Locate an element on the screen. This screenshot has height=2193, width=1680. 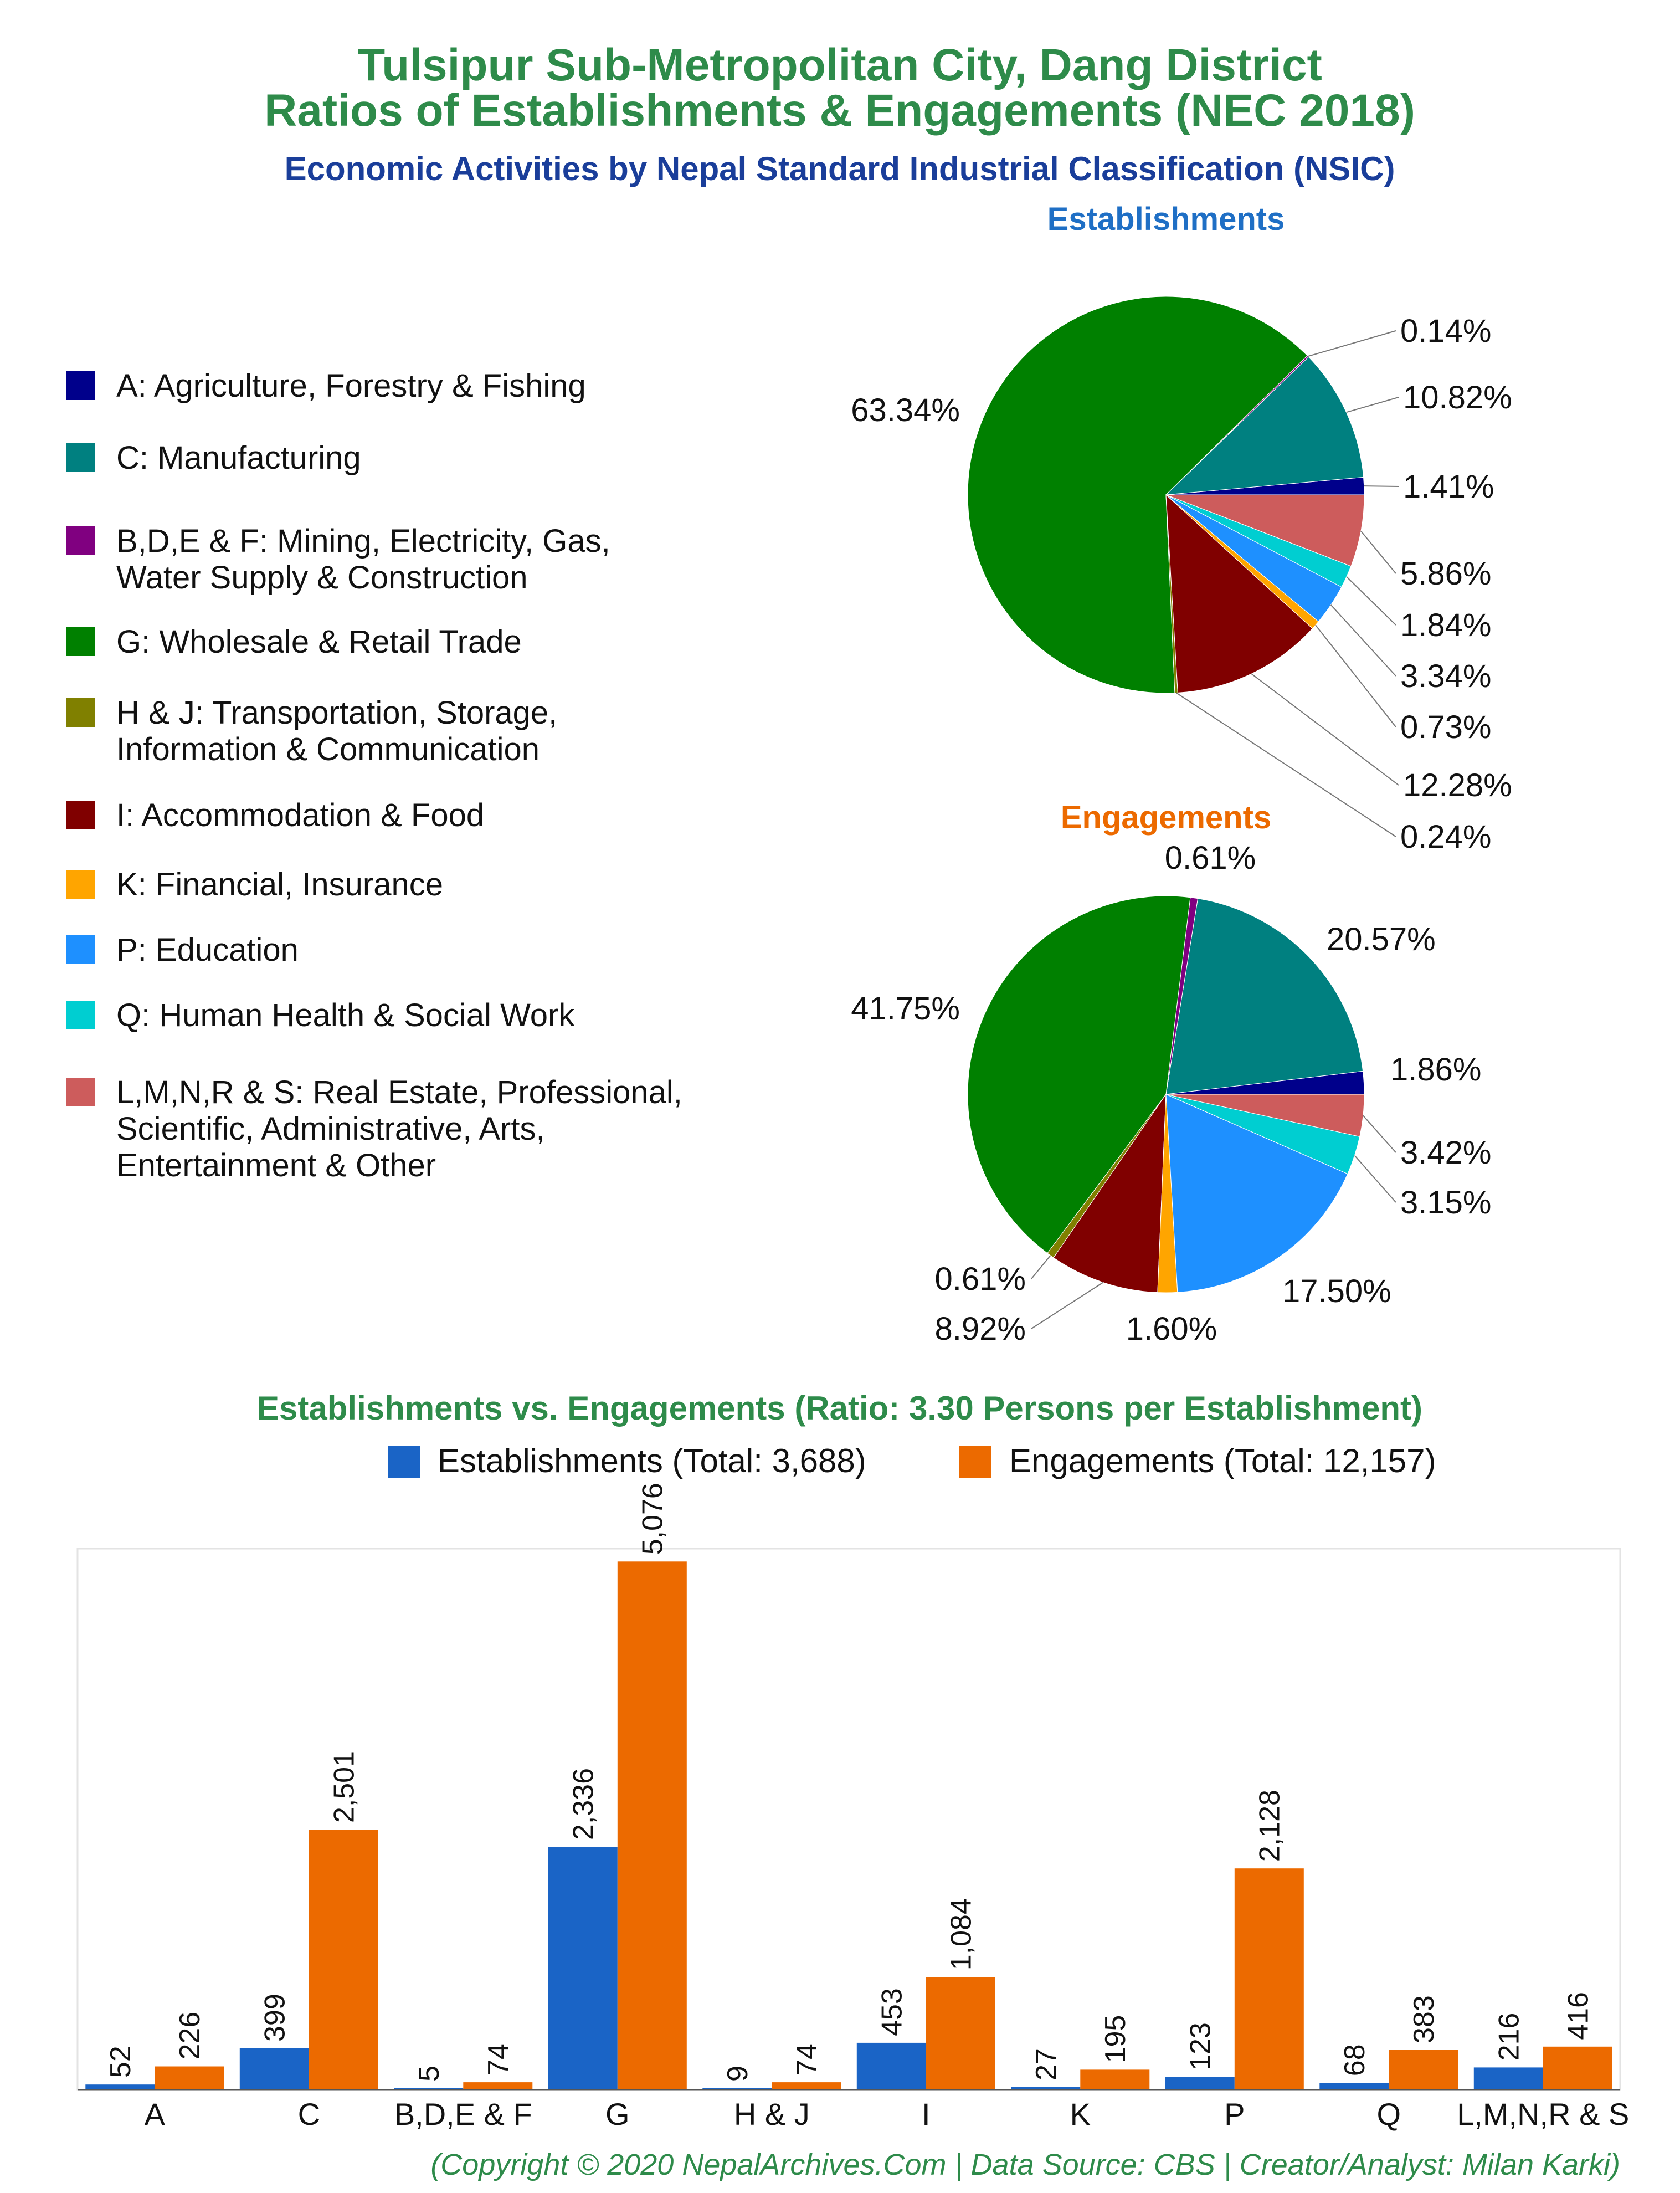
bar-value-label: 5 is located at coordinates (429, 2074).